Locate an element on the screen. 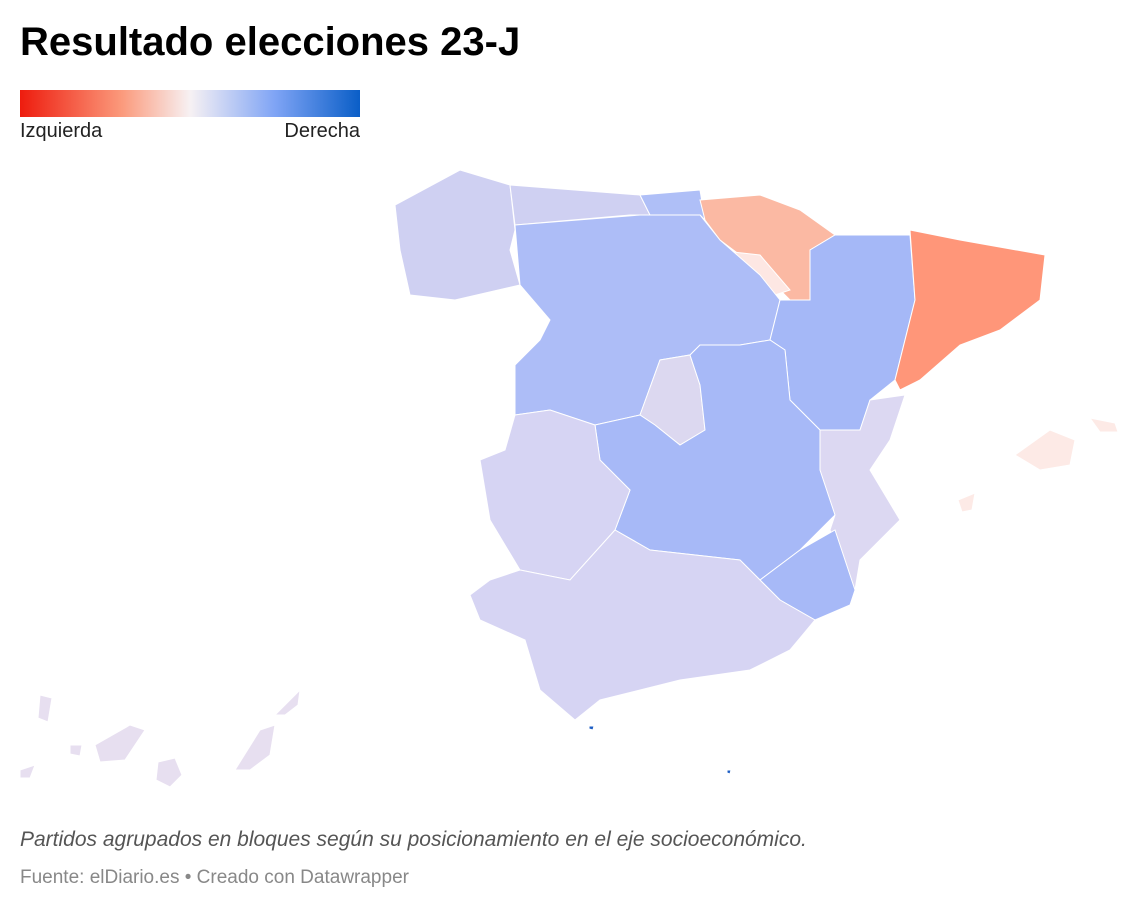 This screenshot has height=912, width=1140. title: Resultado elecciones 23-J is located at coordinates (270, 42).